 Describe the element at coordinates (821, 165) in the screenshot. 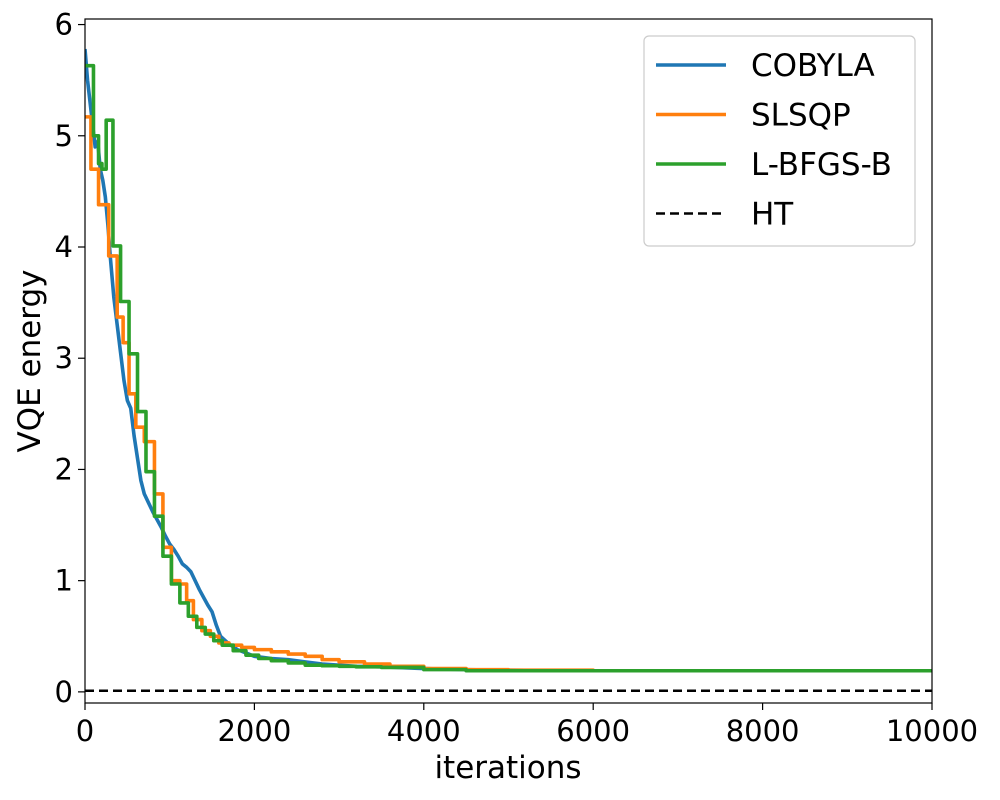

I see `legend-label: L-BFGS-B` at that location.